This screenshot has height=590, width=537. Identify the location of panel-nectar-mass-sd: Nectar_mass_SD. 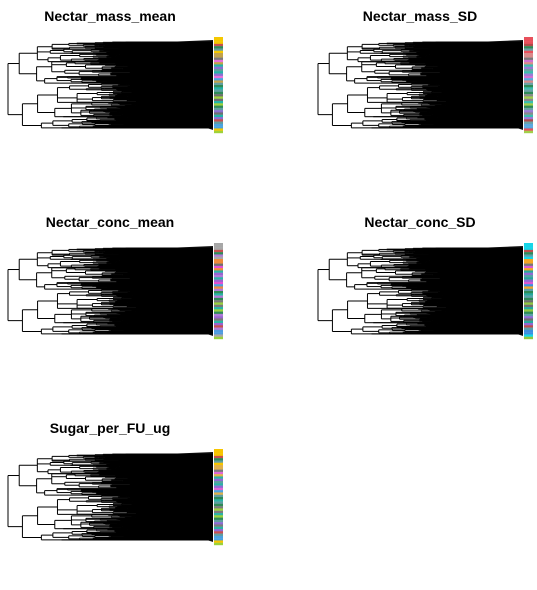
(423, 93).